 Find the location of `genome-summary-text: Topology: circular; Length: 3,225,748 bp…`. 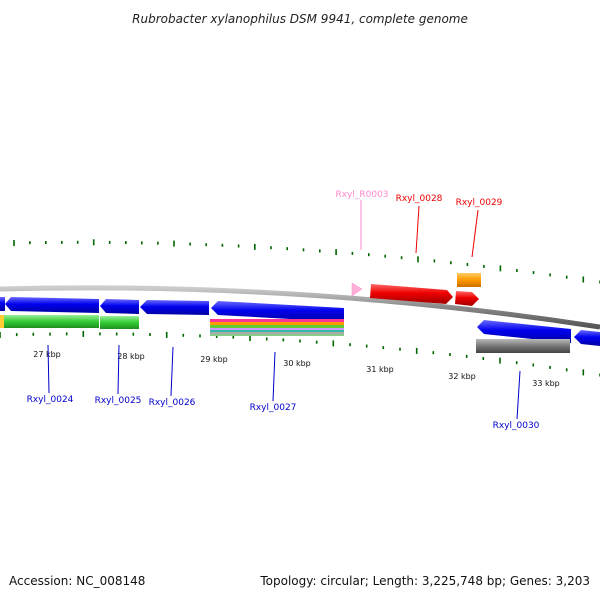

genome-summary-text: Topology: circular; Length: 3,225,748 bp… is located at coordinates (425, 581).